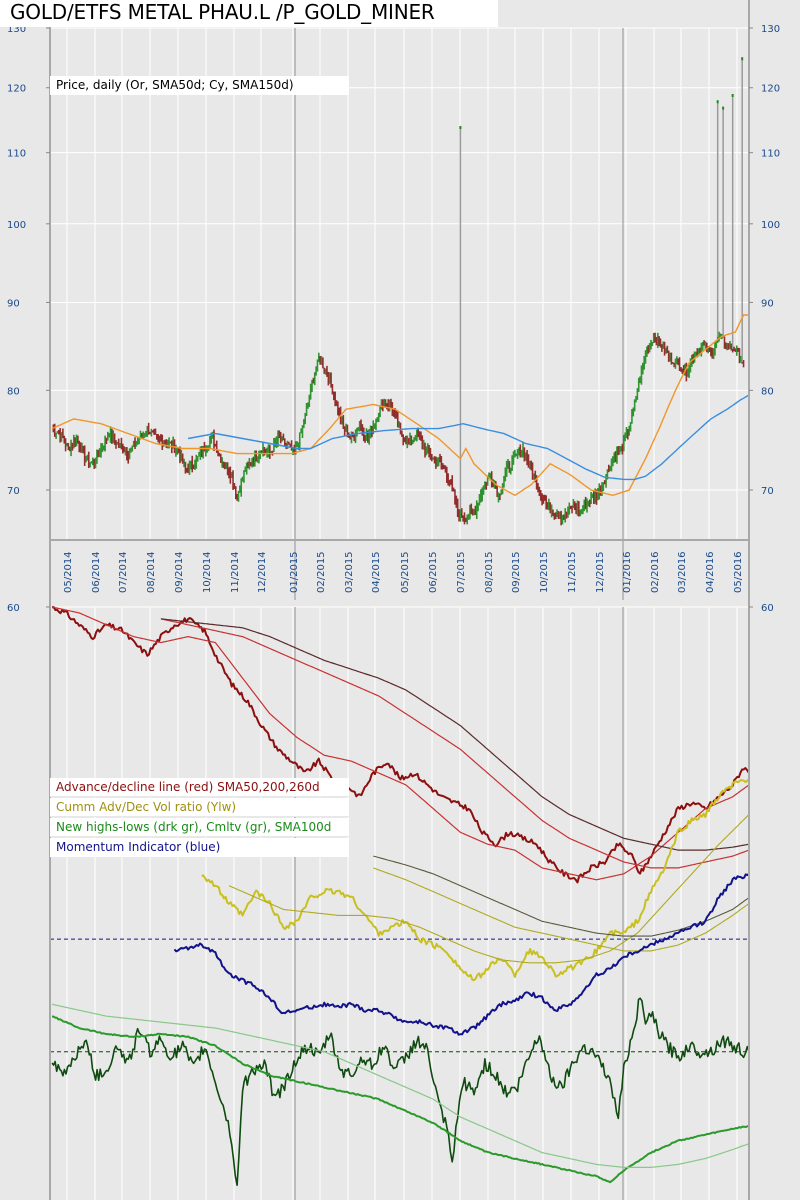 Image resolution: width=800 pixels, height=1200 pixels. I want to click on date-tick-label: 09/2015, so click(516, 572).